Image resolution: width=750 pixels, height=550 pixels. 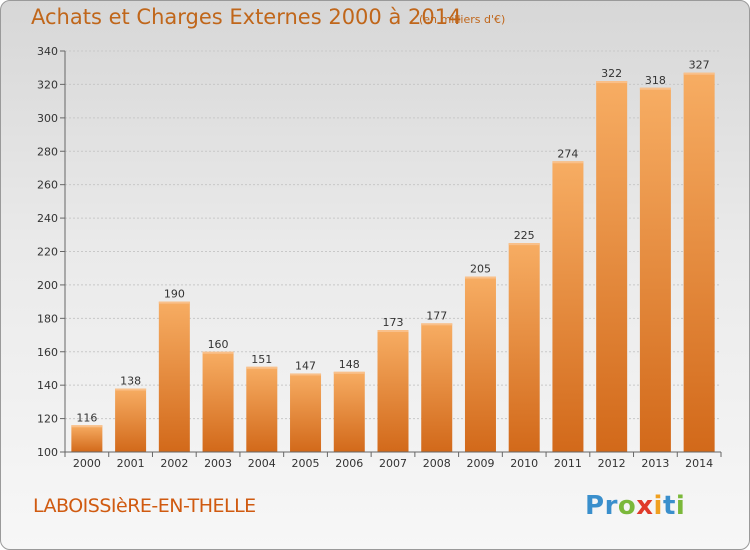 I want to click on y-tick-label: 220, so click(x=47, y=252).